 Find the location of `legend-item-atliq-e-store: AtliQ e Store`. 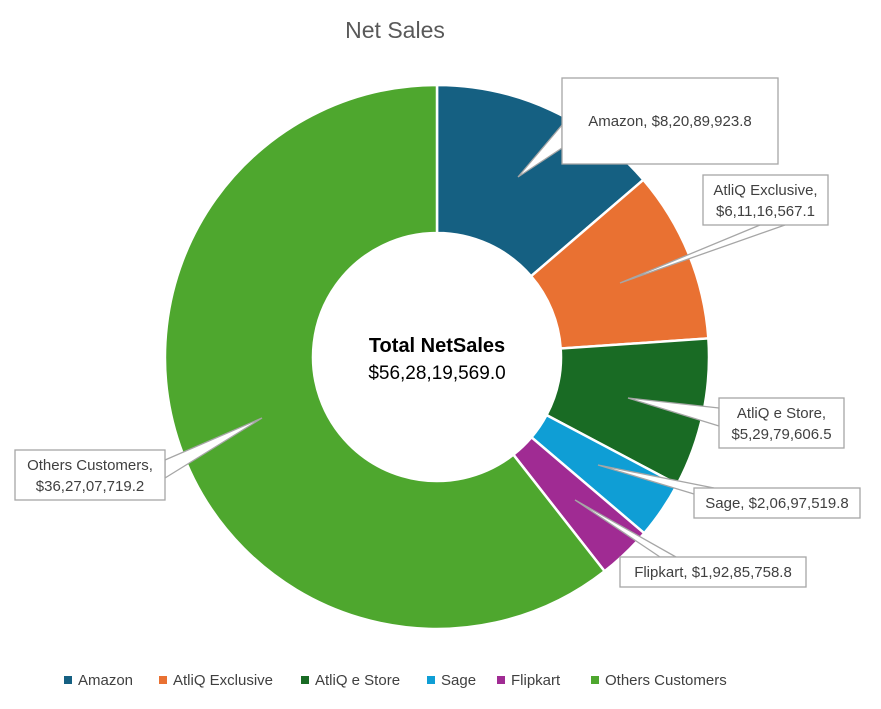

legend-item-atliq-e-store: AtliQ e Store is located at coordinates (350, 680).